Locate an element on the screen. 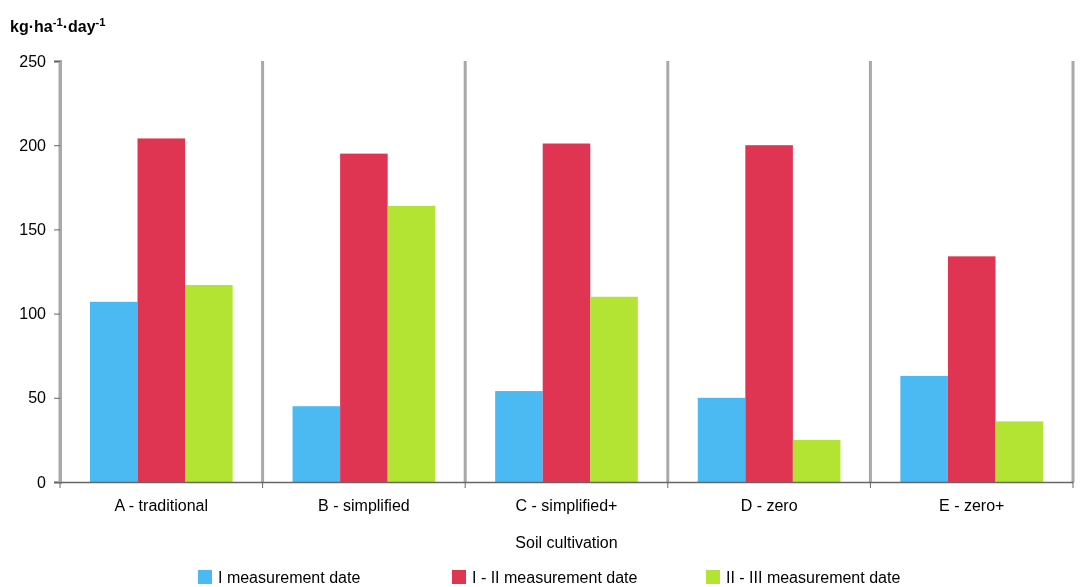 Image resolution: width=1082 pixels, height=587 pixels. y-tick-label: 150 is located at coordinates (33, 230).